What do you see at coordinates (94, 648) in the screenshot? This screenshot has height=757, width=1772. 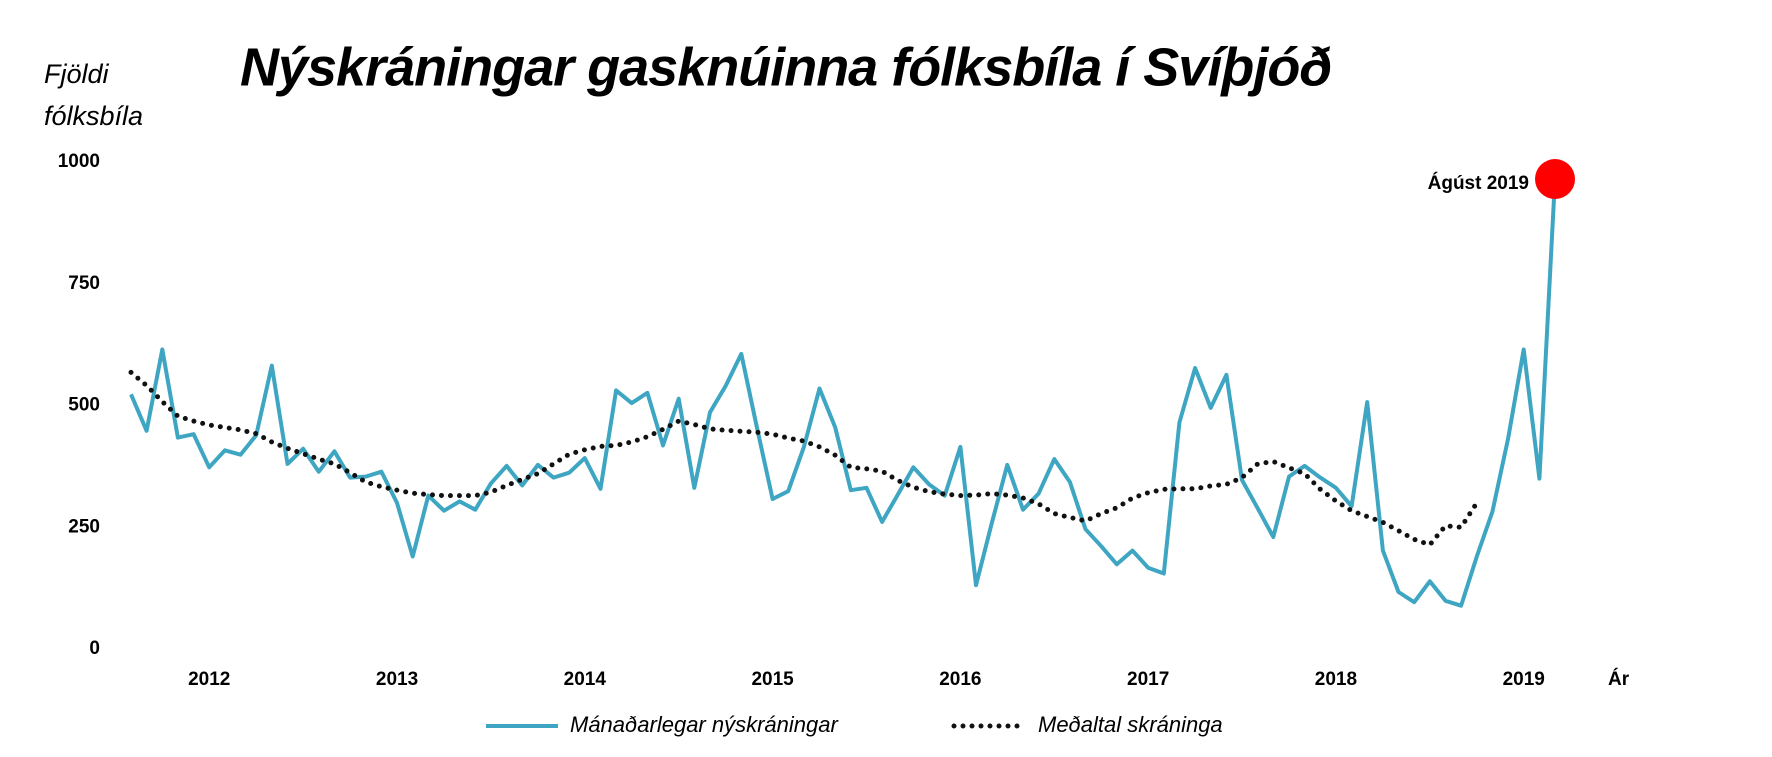 I see `y-tick-label: 0` at bounding box center [94, 648].